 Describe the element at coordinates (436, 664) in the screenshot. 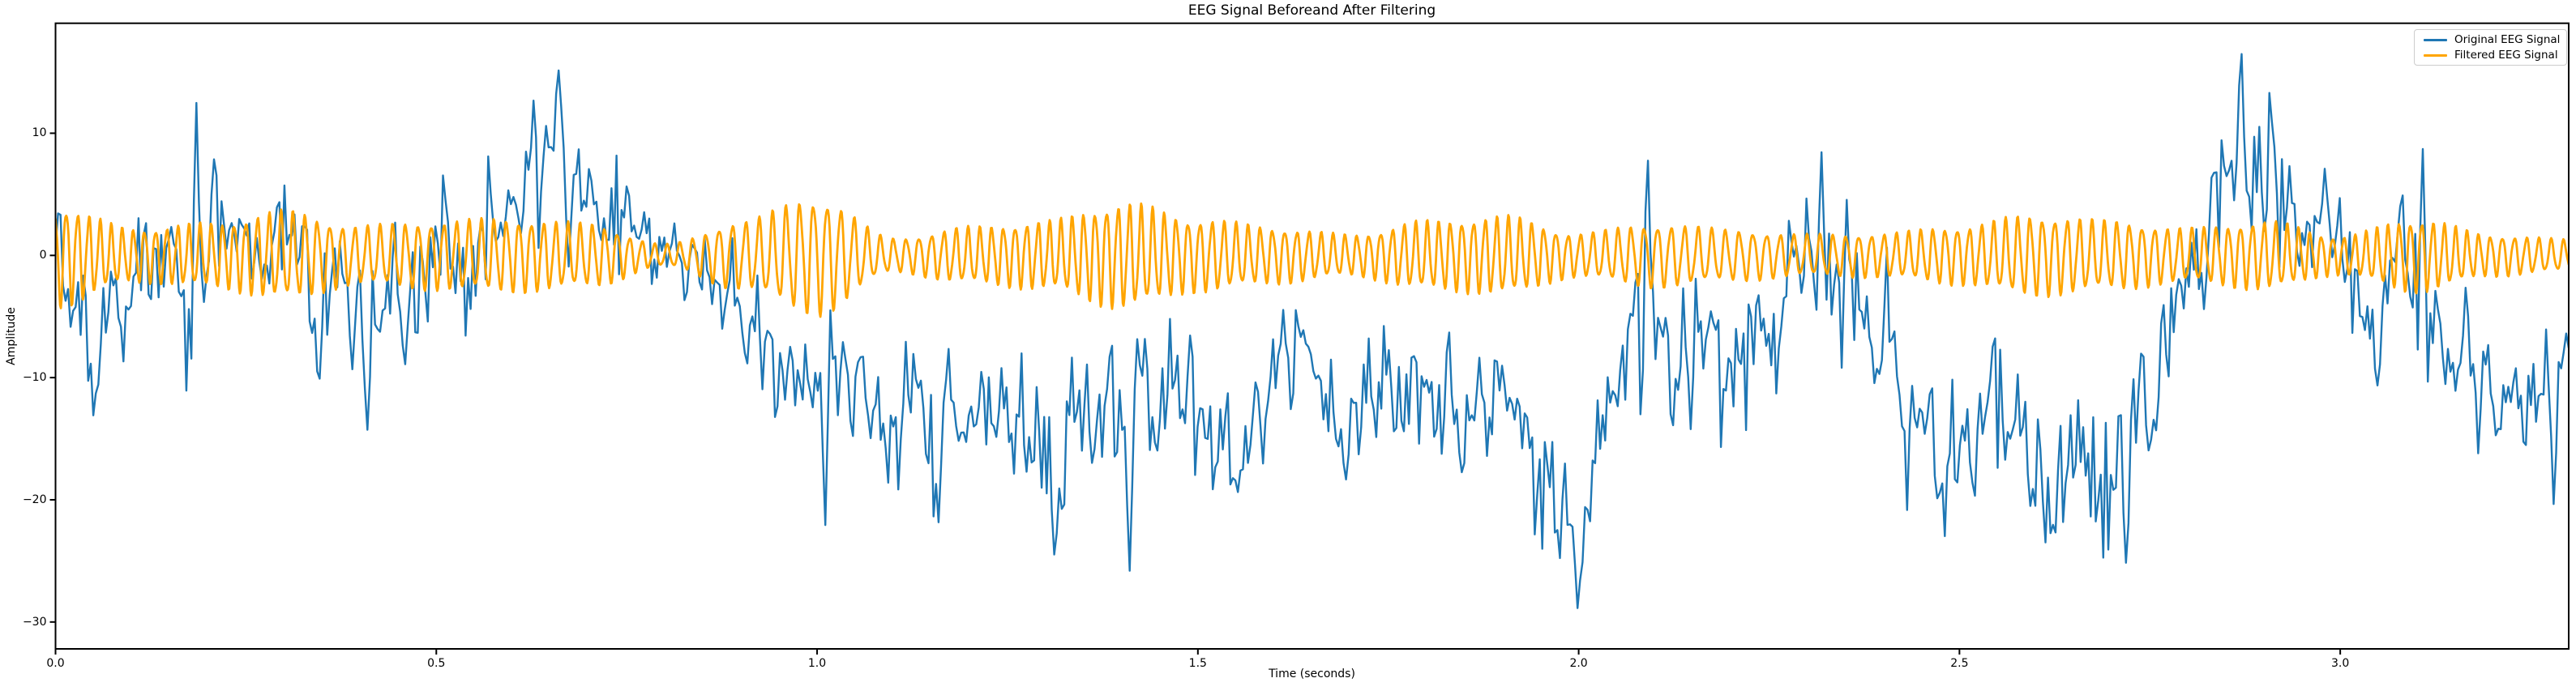

I see `x-tick-label: 0.5` at that location.